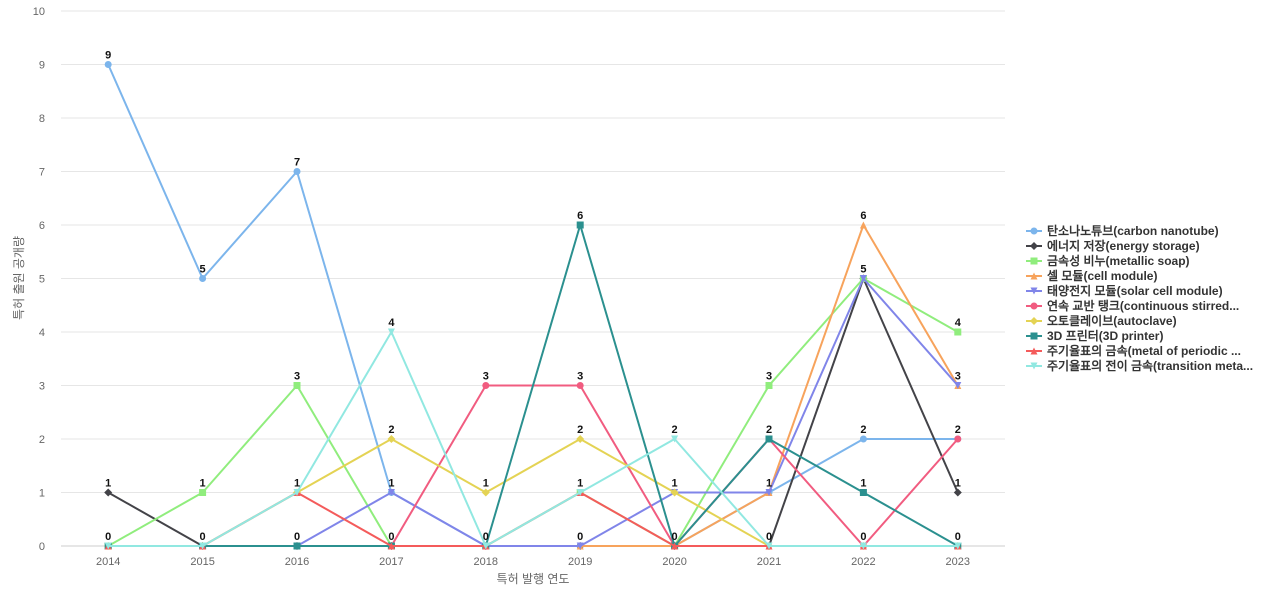 The image size is (1280, 600). I want to click on y-axis-ticks: 0 1 2 3 4 5 6 7 8 9 10, so click(39, 279).